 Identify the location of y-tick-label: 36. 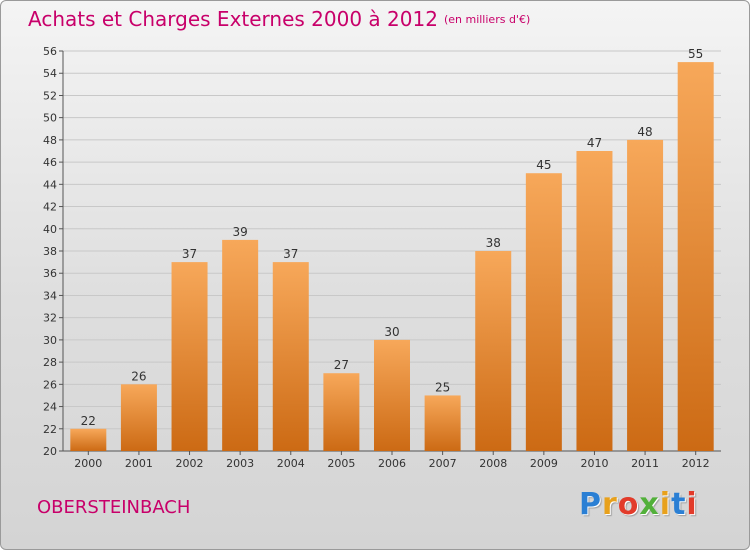
(50, 273).